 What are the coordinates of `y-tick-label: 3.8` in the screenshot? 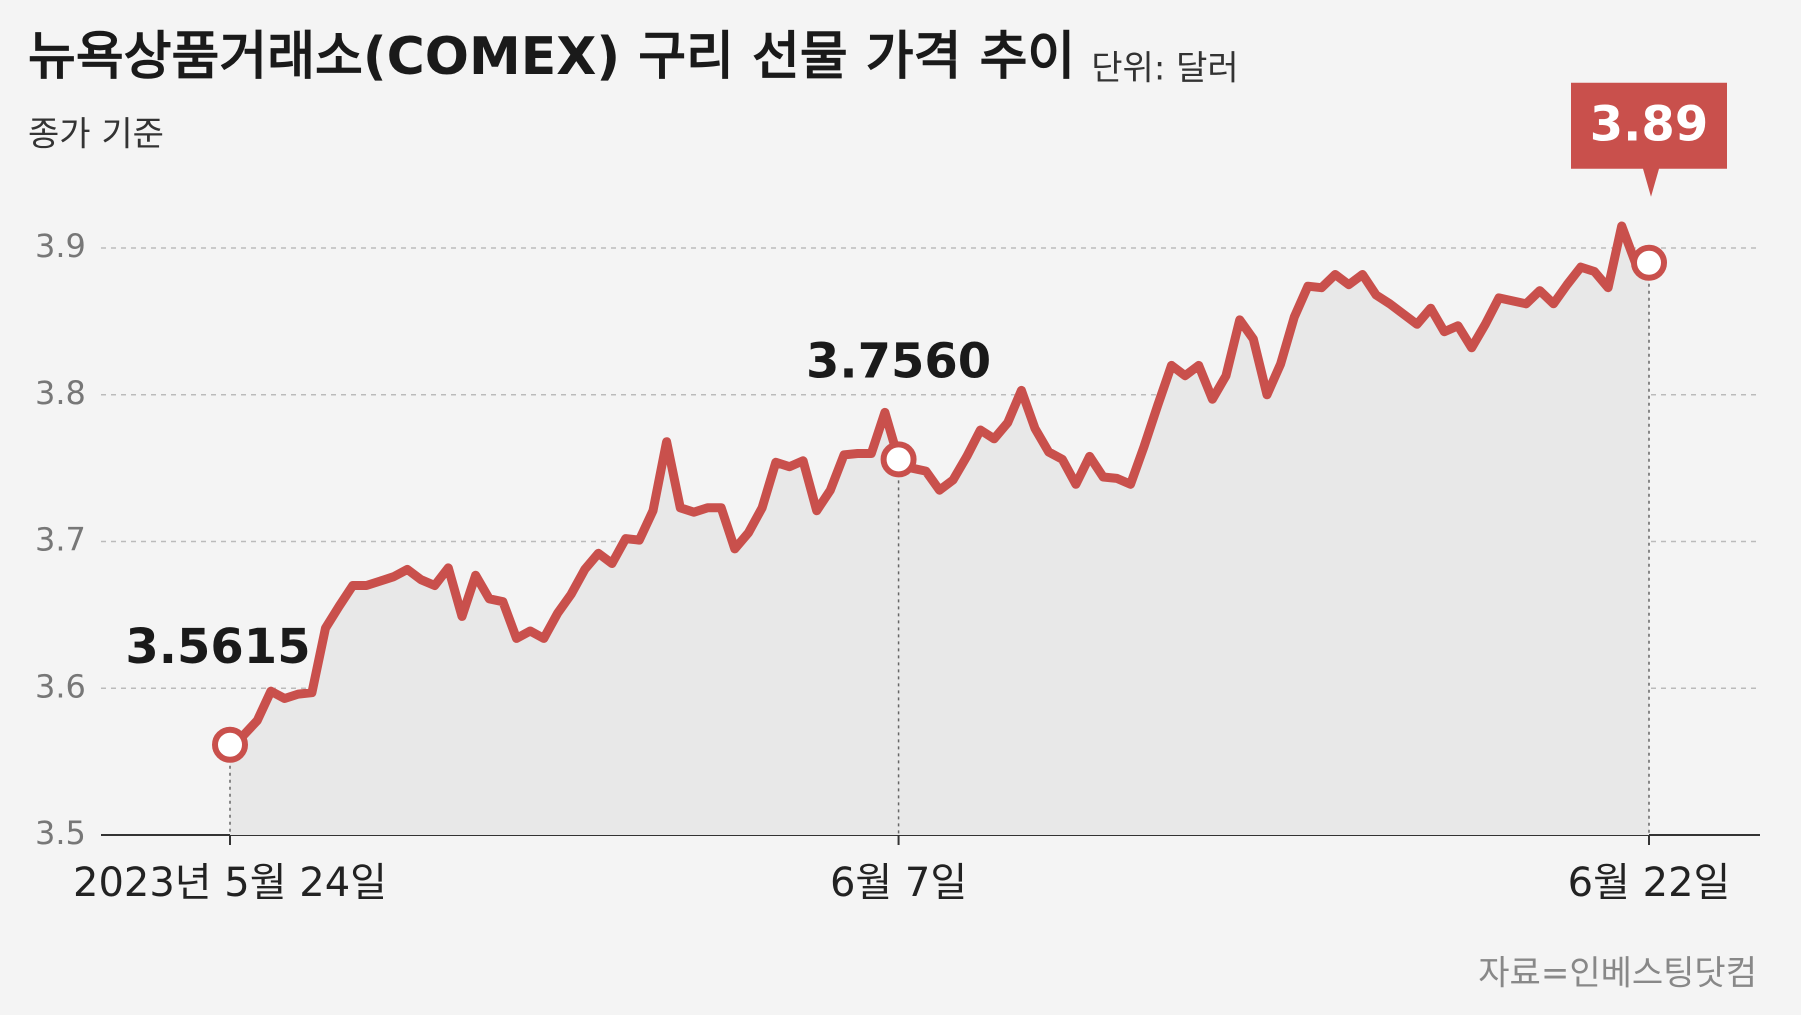 It's located at (60, 393).